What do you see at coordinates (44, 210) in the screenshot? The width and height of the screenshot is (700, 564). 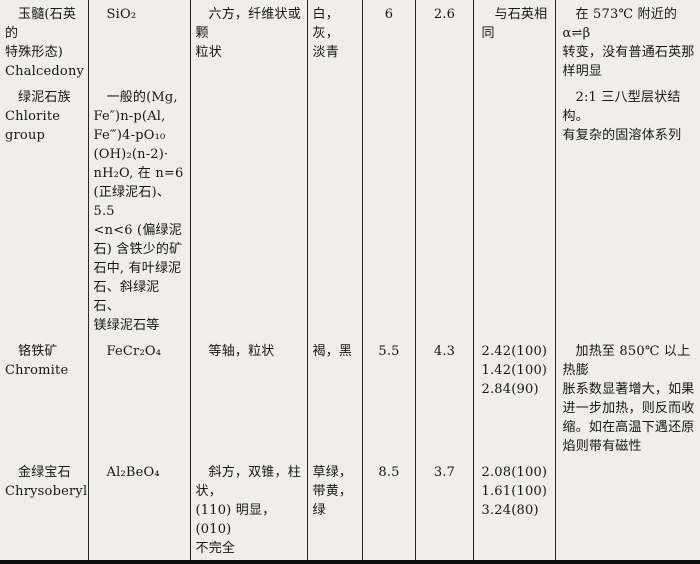 I see `cell-mineral-name: 绿泥石族 Chlorite group` at bounding box center [44, 210].